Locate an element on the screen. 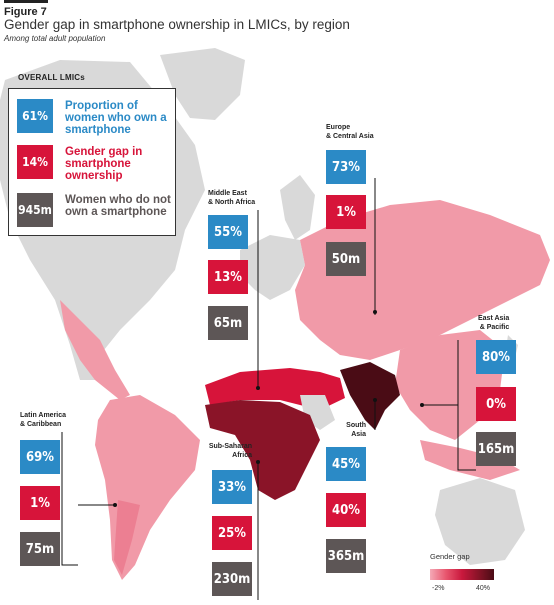 Image resolution: width=554 pixels, height=605 pixels. region-name-east-asia: East Asia & Pacific is located at coordinates (494, 323).